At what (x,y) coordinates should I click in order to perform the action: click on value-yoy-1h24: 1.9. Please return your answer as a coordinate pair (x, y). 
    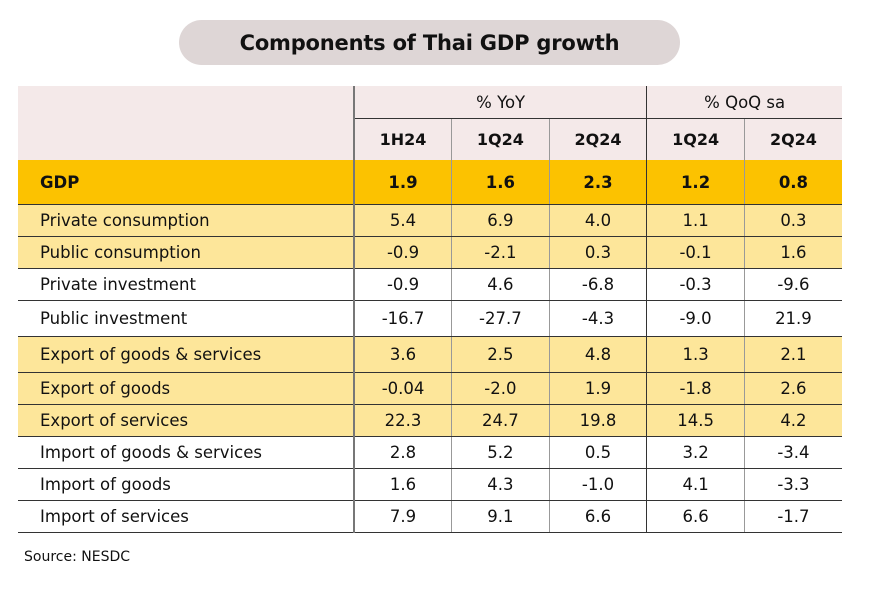
    Looking at the image, I should click on (402, 182).